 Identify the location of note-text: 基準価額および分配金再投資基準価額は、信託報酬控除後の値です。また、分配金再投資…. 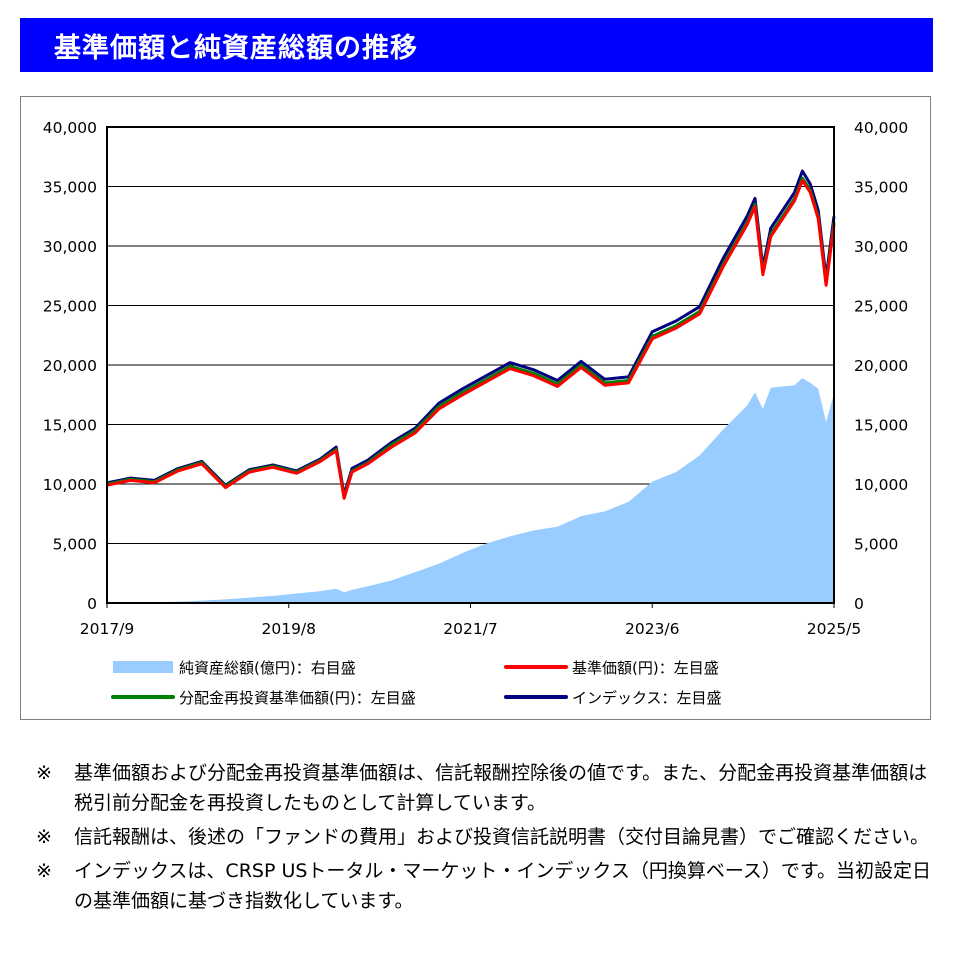
(501, 788).